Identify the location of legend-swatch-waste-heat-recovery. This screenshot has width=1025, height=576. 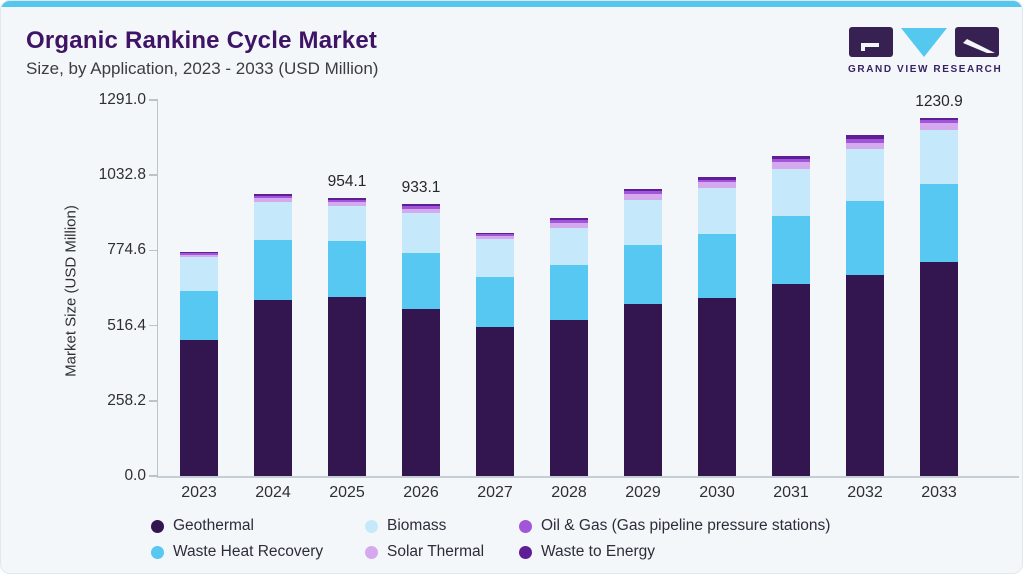
(157, 552).